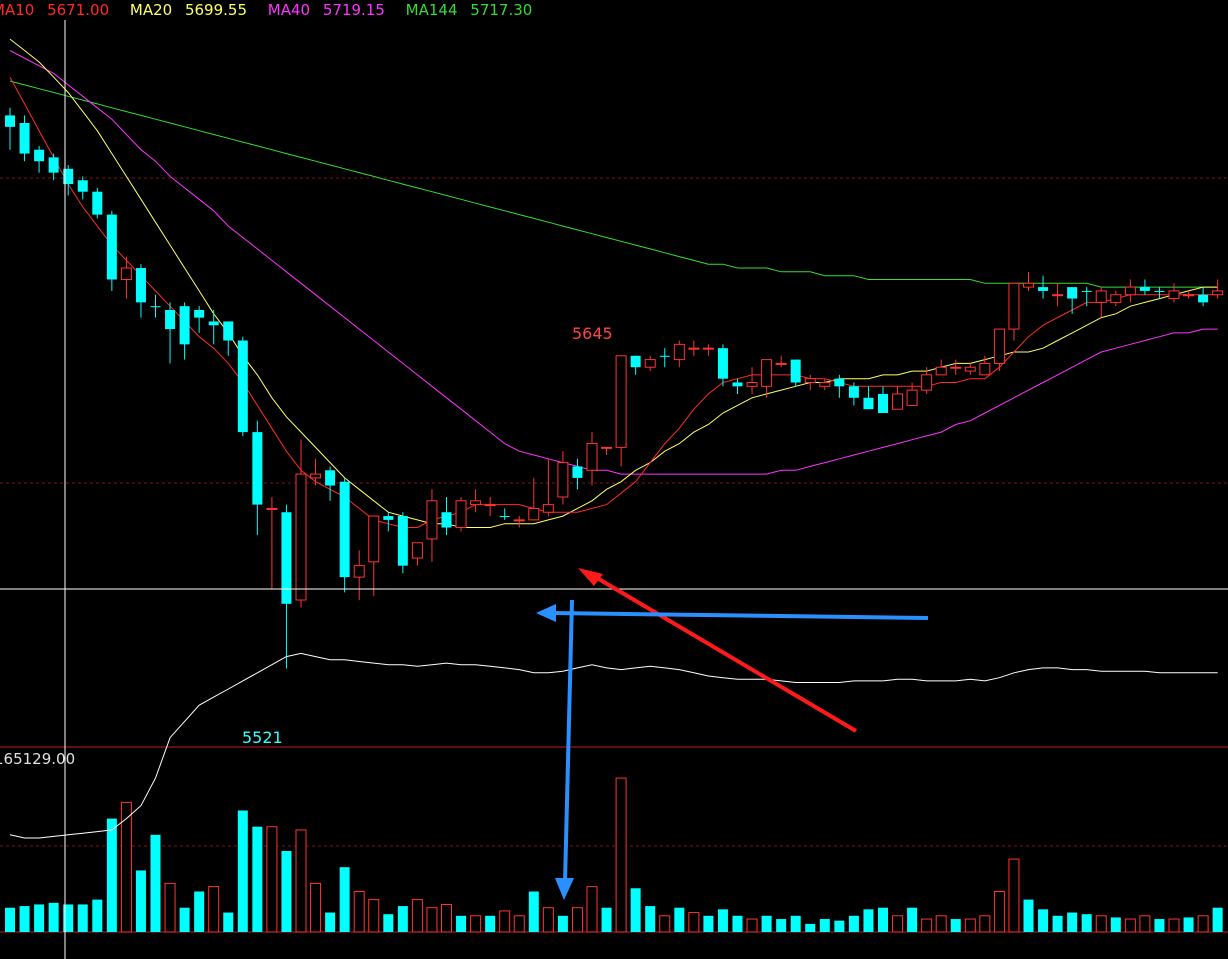 Image resolution: width=1228 pixels, height=959 pixels. What do you see at coordinates (590, 577) in the screenshot?
I see `red-arrow-head` at bounding box center [590, 577].